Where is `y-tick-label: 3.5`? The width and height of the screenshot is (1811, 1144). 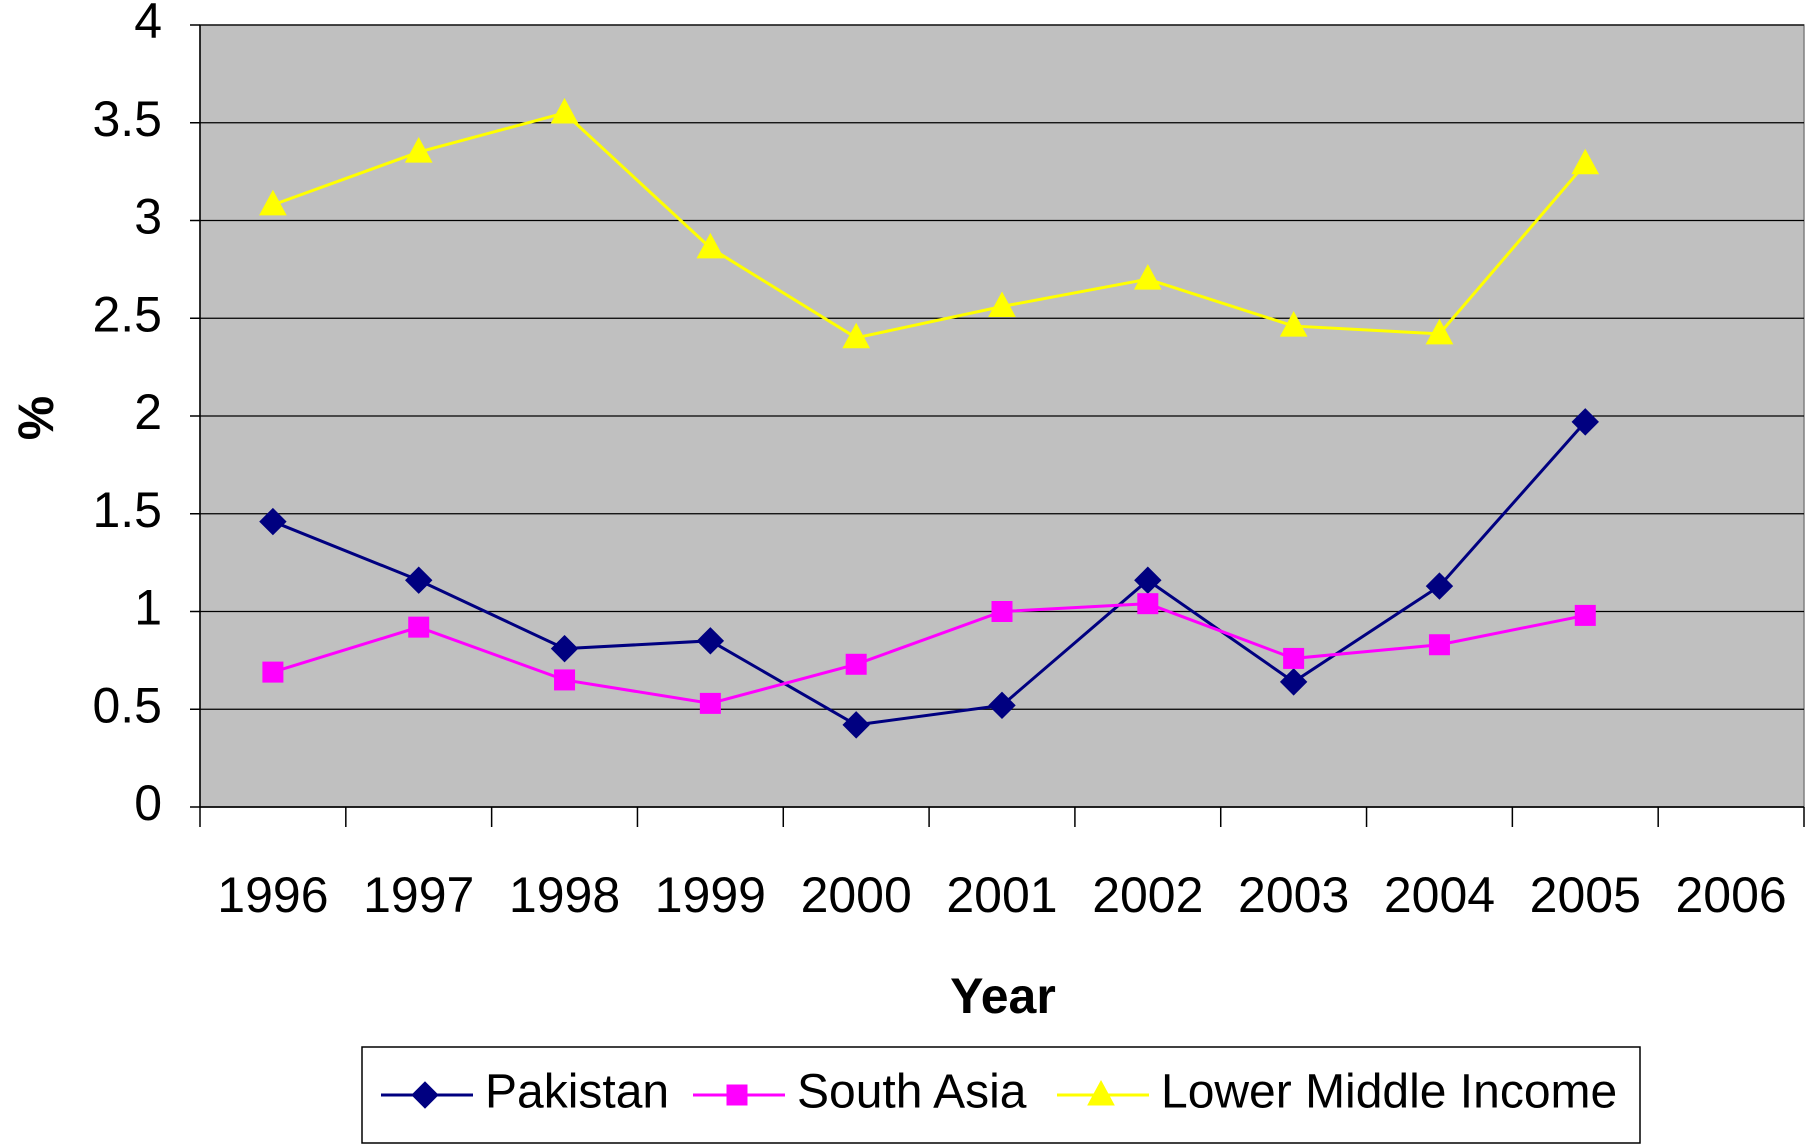
y-tick-label: 3.5 is located at coordinates (127, 119).